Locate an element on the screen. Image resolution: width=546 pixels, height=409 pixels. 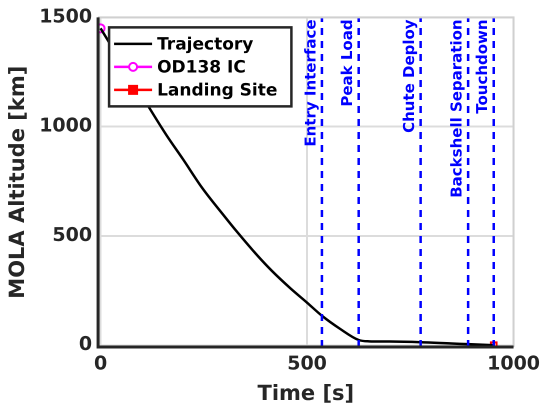
legend-label: OD138 IC is located at coordinates (201, 67).